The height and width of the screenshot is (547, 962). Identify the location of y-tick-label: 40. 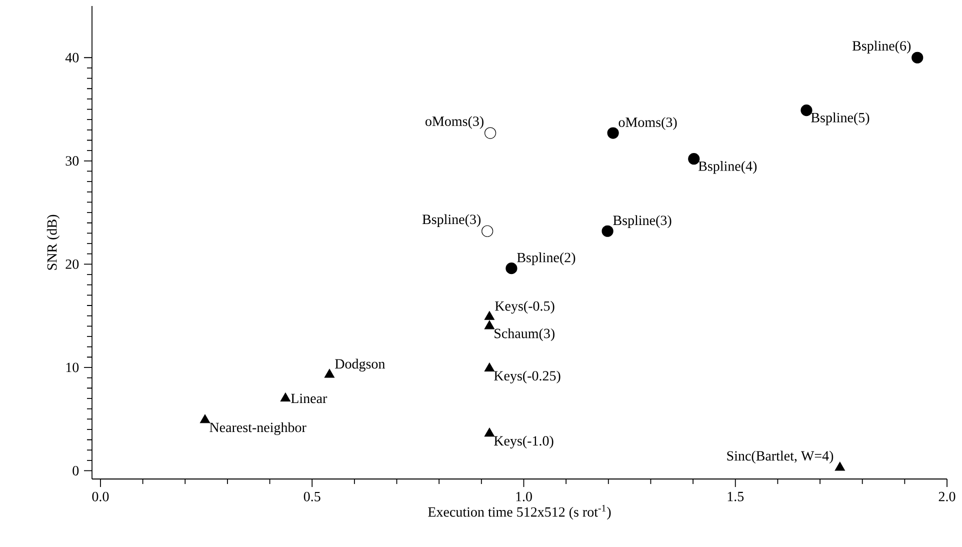
(72, 57).